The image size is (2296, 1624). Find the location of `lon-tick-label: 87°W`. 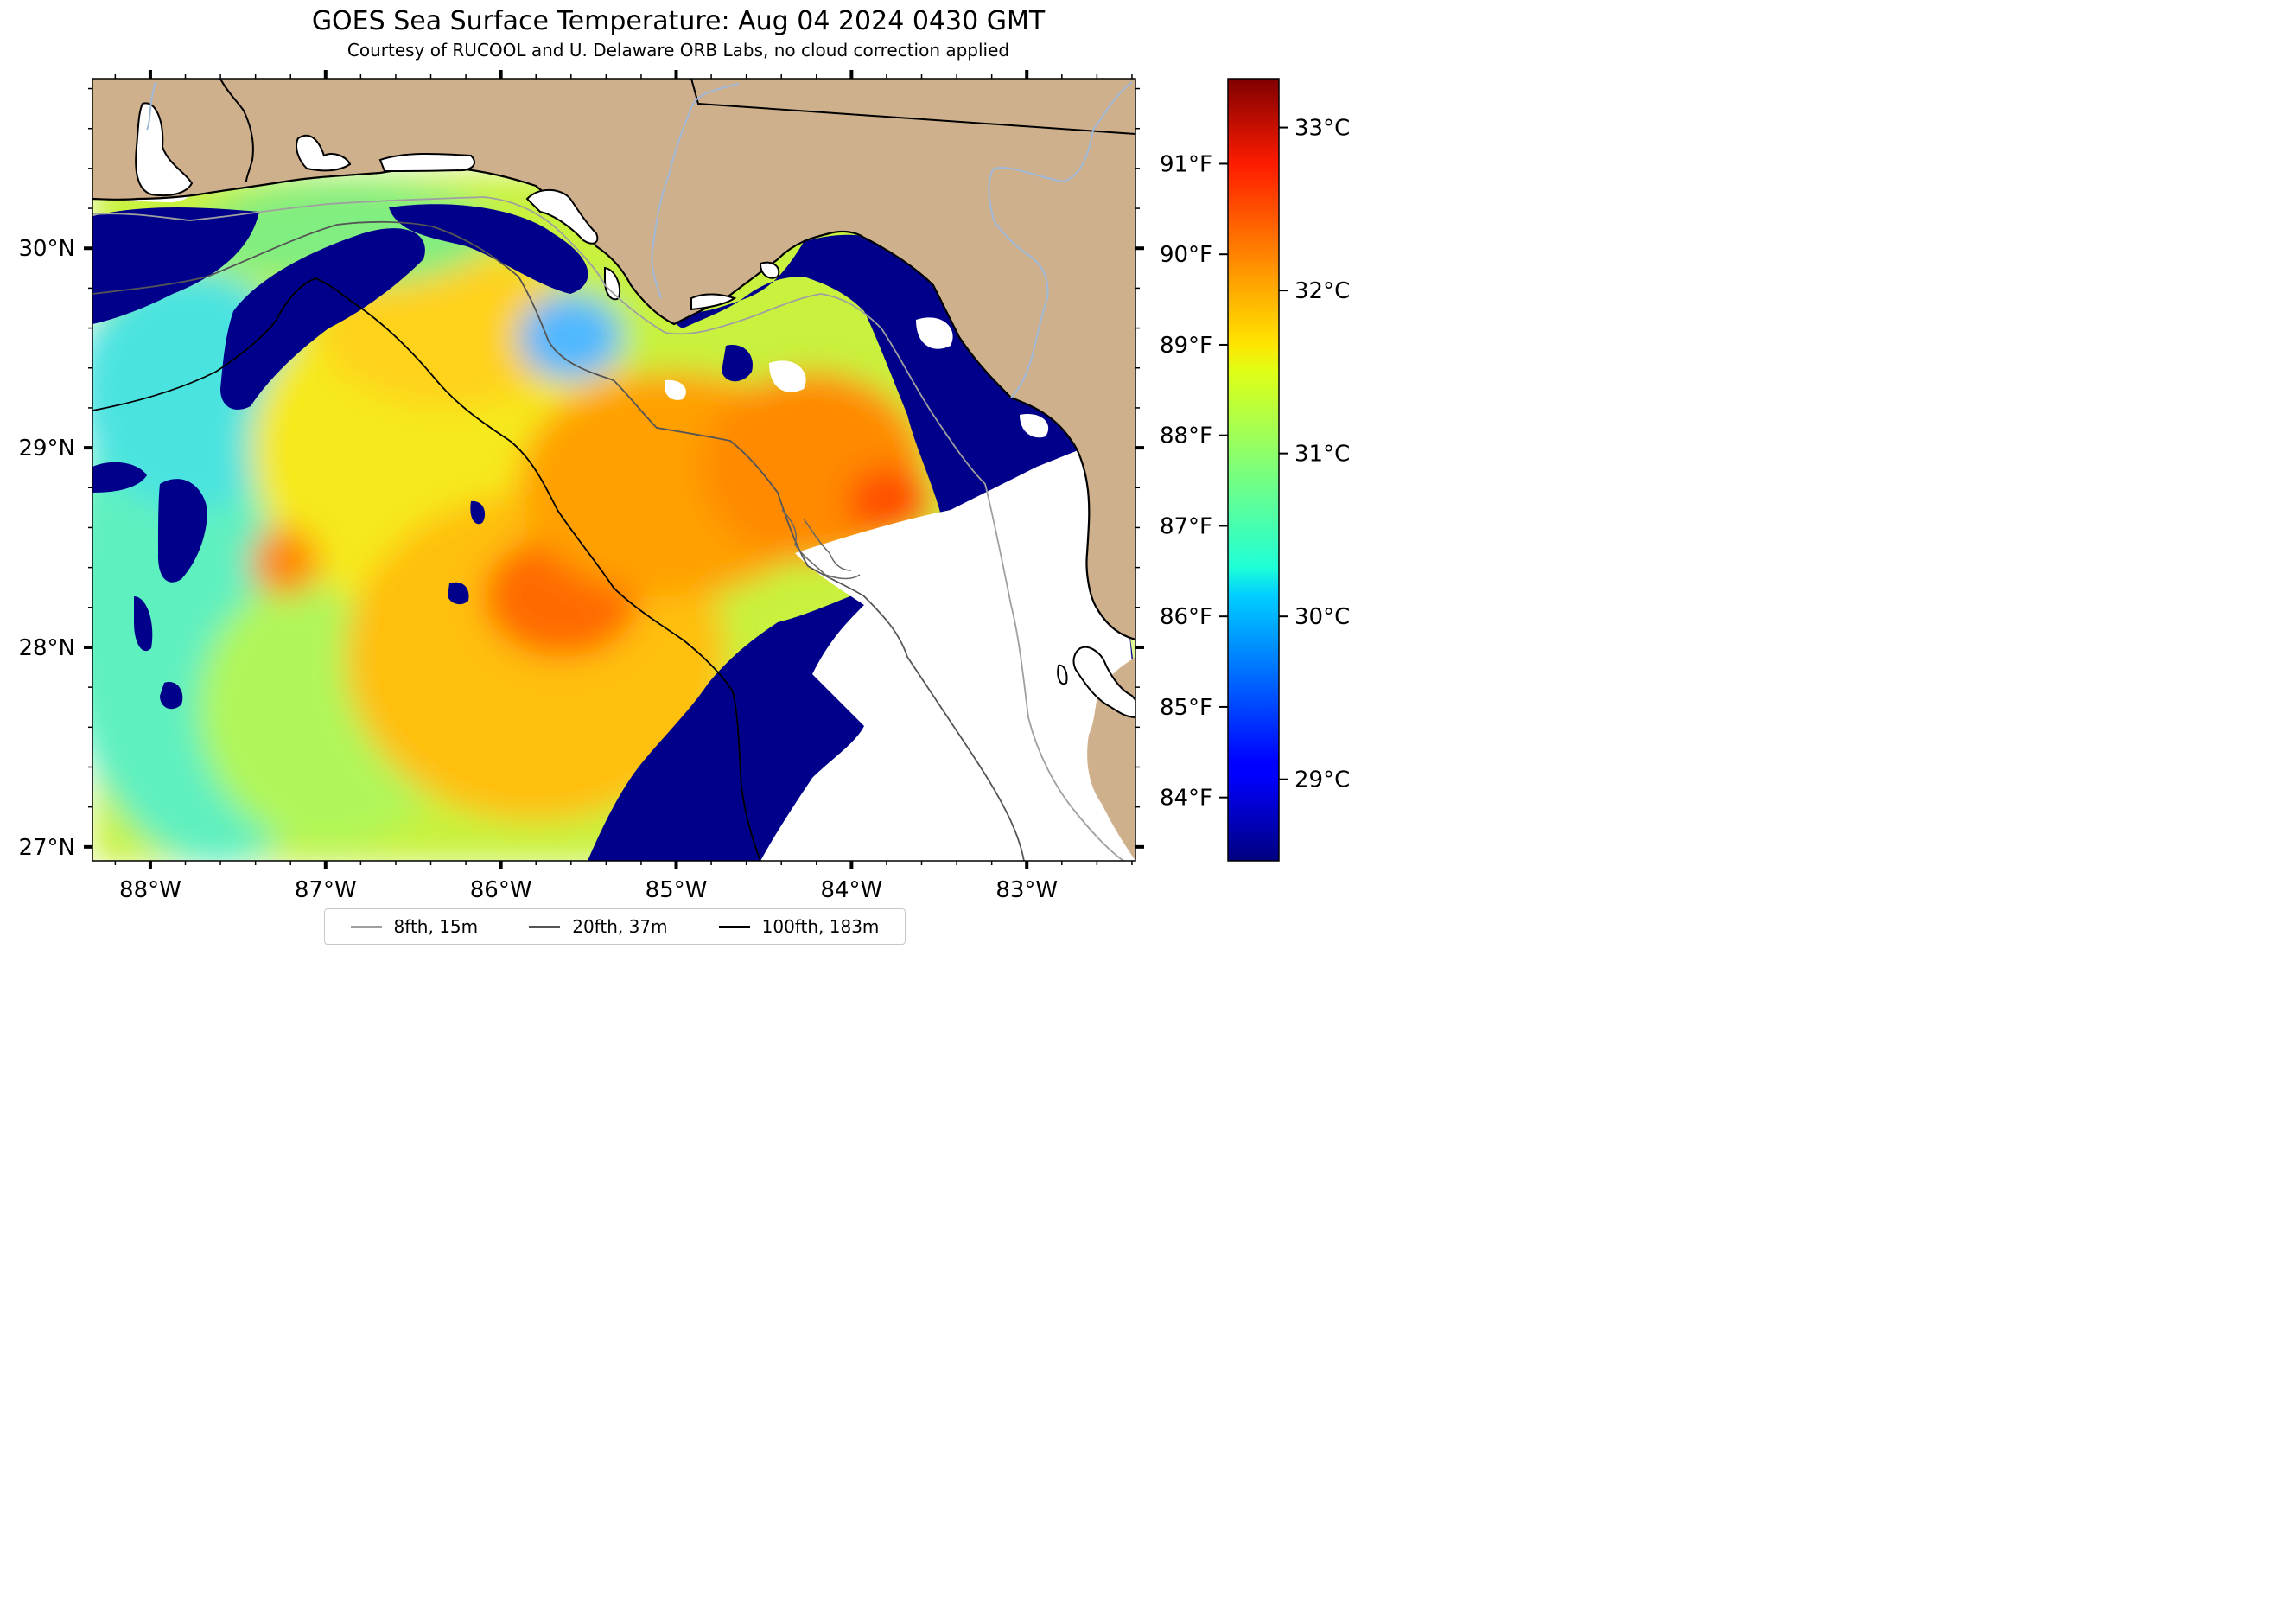

lon-tick-label: 87°W is located at coordinates (326, 890).